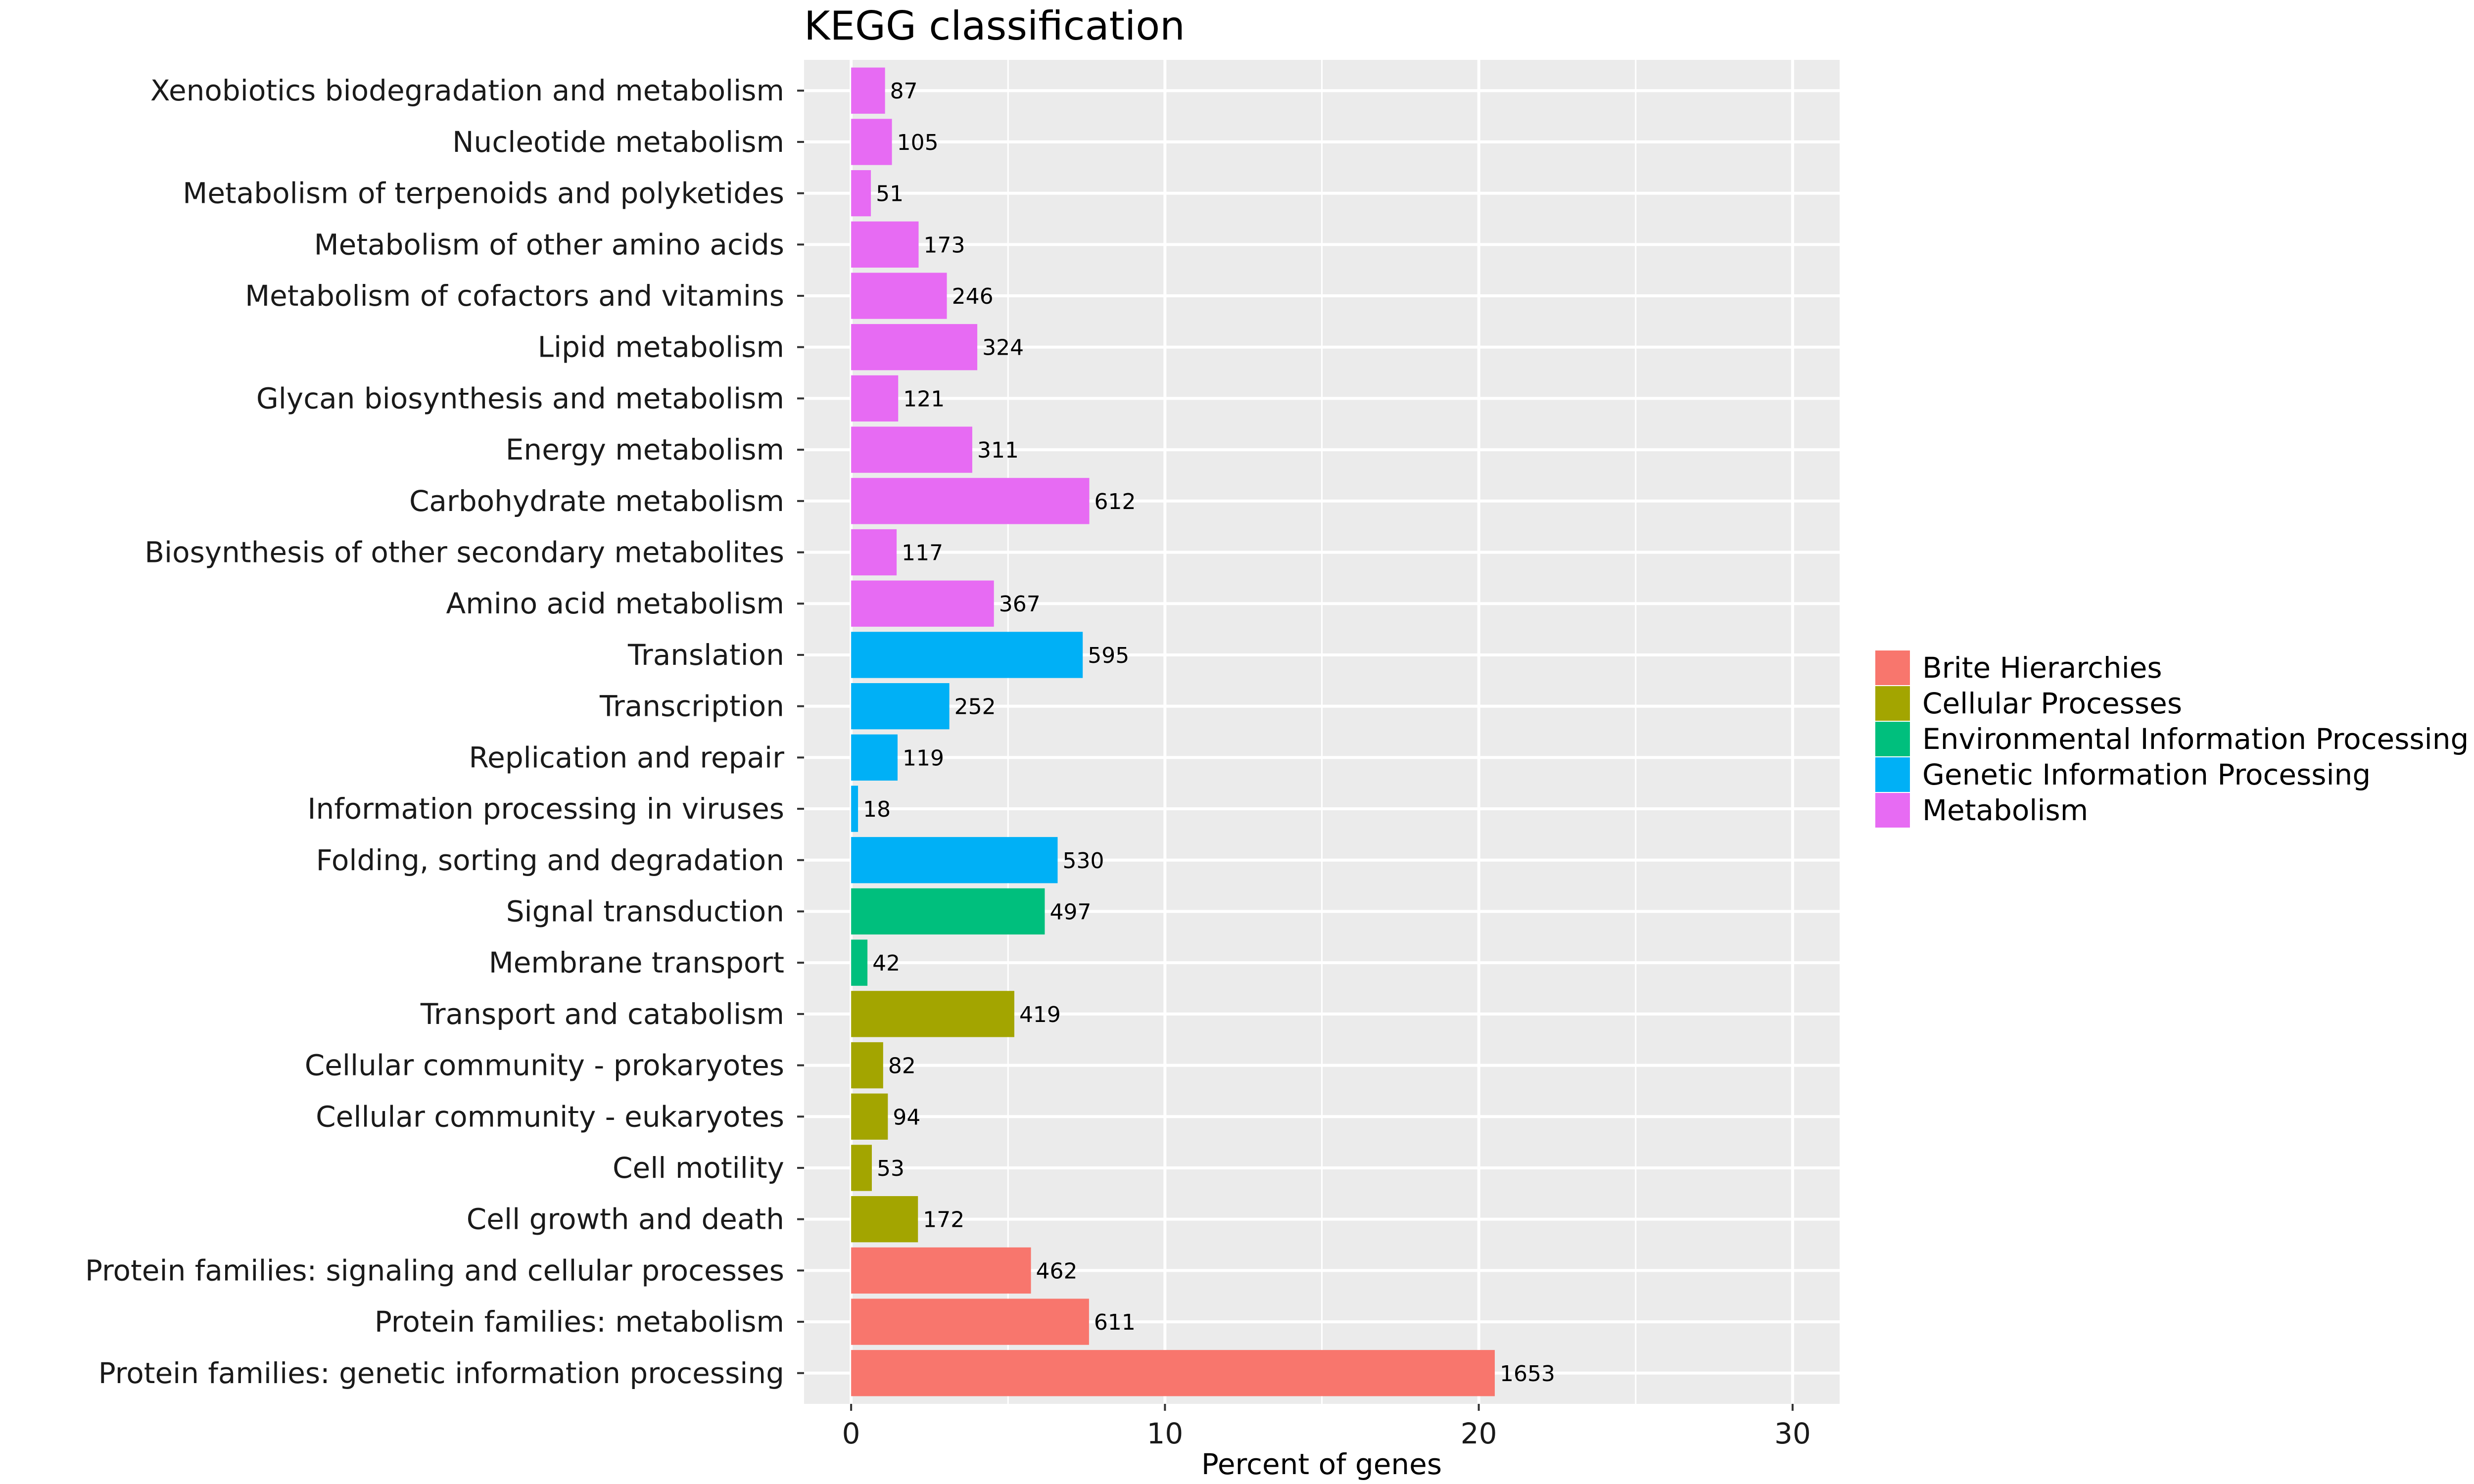 This screenshot has height=1484, width=2474. What do you see at coordinates (626, 1219) in the screenshot?
I see `y-tick-label: Cell growth and death` at bounding box center [626, 1219].